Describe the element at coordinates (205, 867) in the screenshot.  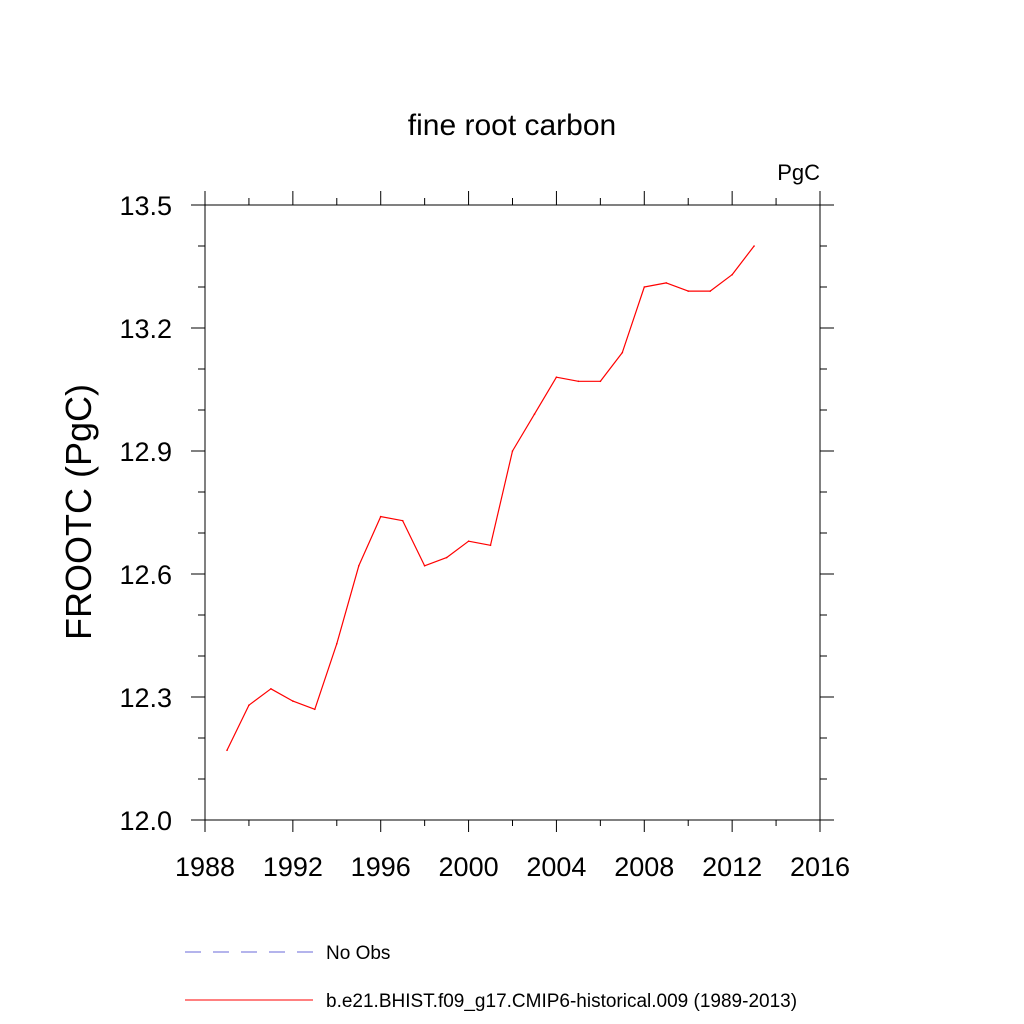
I see `x-tick-label: 1988` at that location.